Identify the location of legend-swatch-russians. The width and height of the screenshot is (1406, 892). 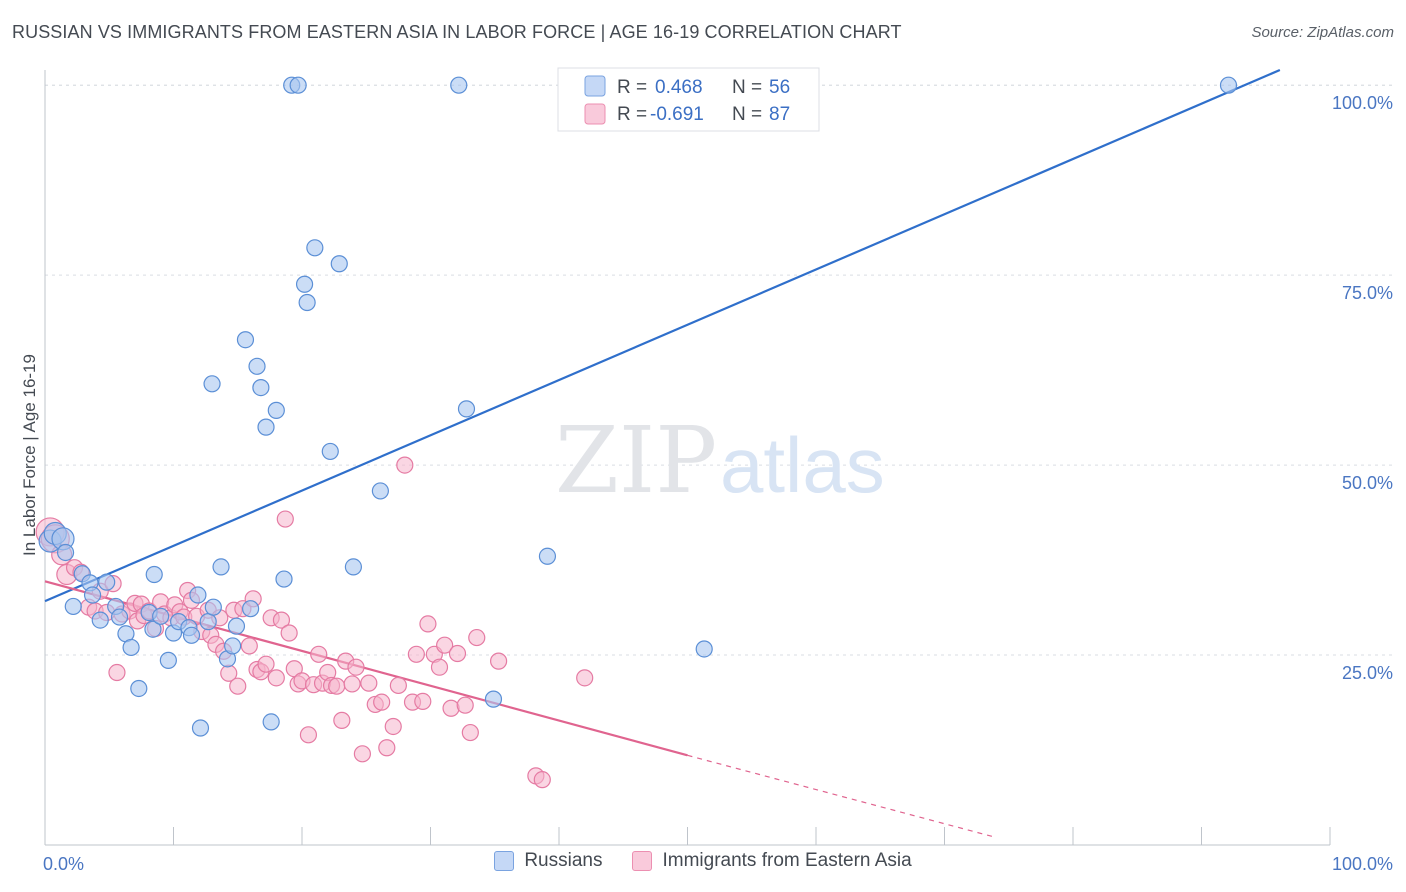
(504, 861).